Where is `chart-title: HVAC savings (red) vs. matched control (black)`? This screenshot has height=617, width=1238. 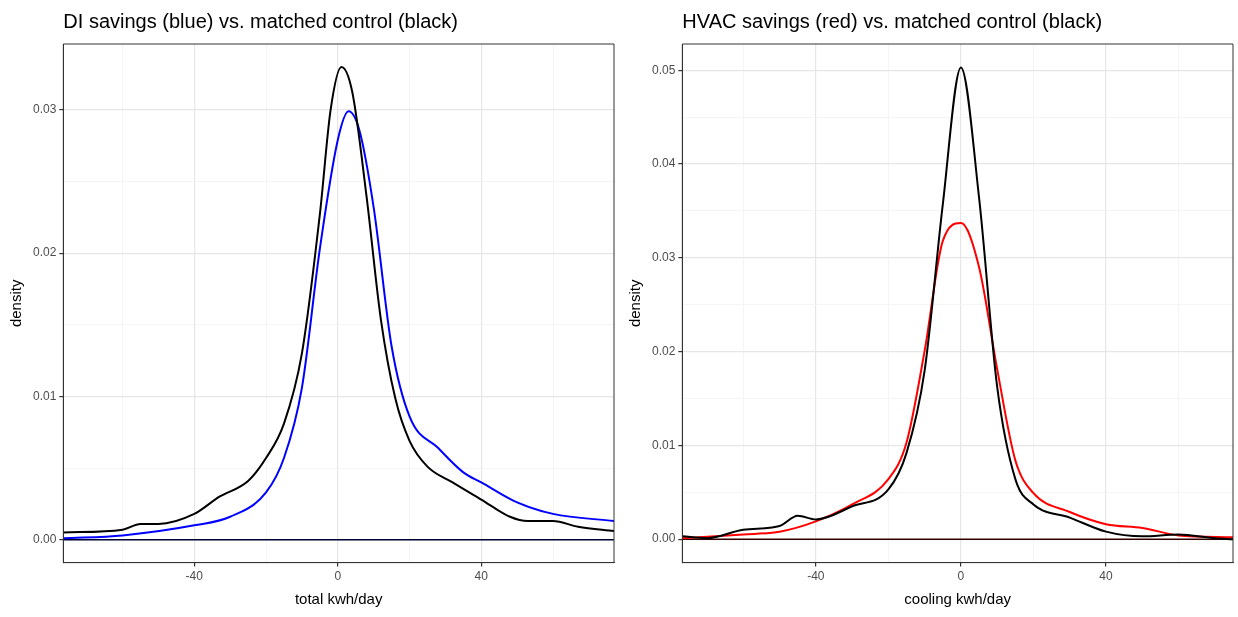 chart-title: HVAC savings (red) vs. matched control (black) is located at coordinates (892, 21).